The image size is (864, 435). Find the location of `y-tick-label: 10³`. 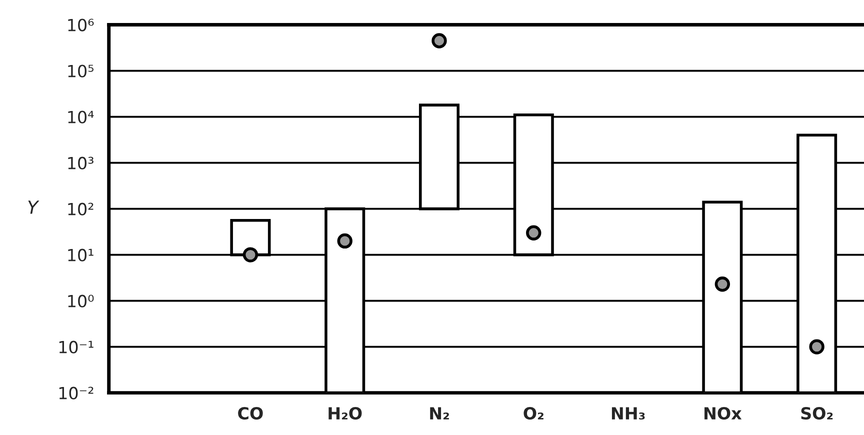

y-tick-label: 10³ is located at coordinates (81, 163).